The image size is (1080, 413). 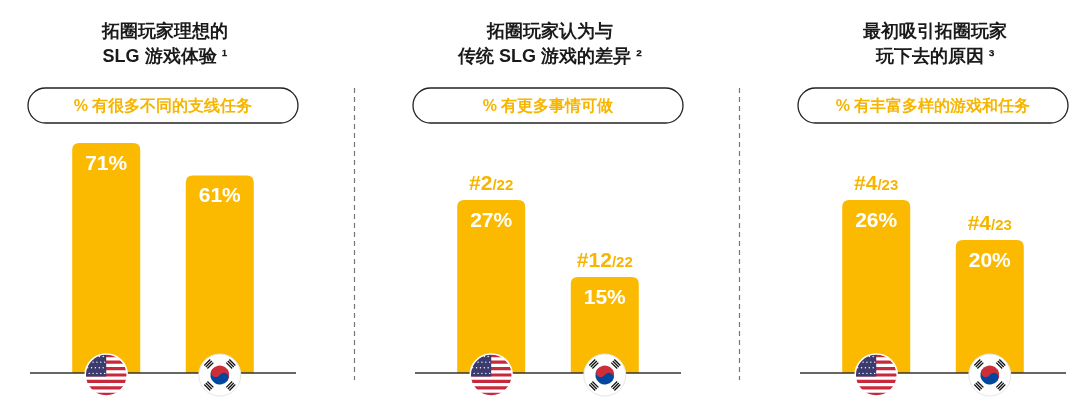 What do you see at coordinates (491, 182) in the screenshot?
I see `annotation: #2/22` at bounding box center [491, 182].